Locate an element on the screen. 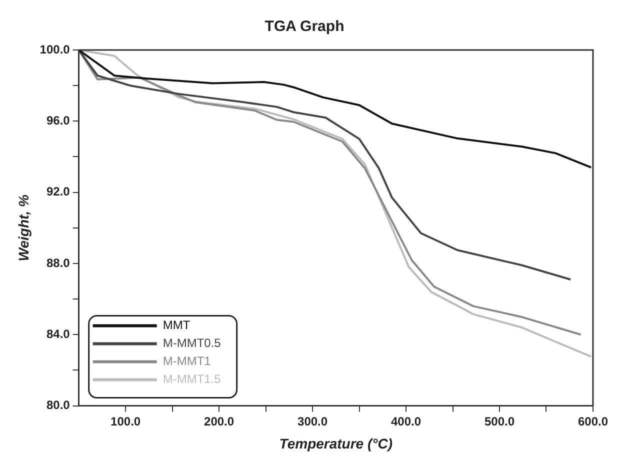  y-tick-label: 84.0 is located at coordinates (58, 333).